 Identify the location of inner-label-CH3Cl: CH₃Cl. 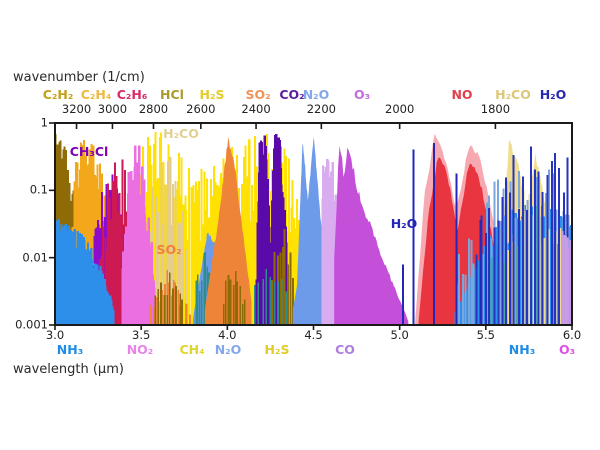
(89, 151).